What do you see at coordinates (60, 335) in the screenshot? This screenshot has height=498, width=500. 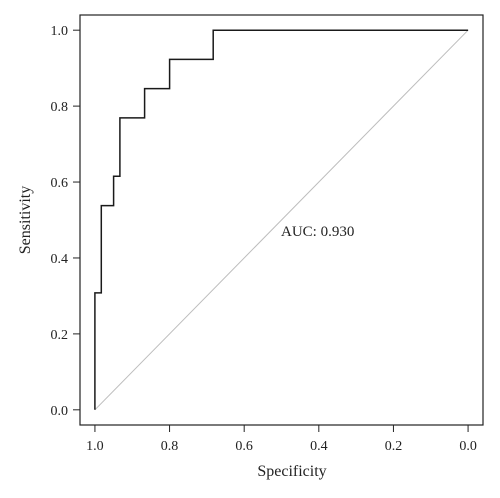 I see `y-tick-label: 0.2` at bounding box center [60, 335].